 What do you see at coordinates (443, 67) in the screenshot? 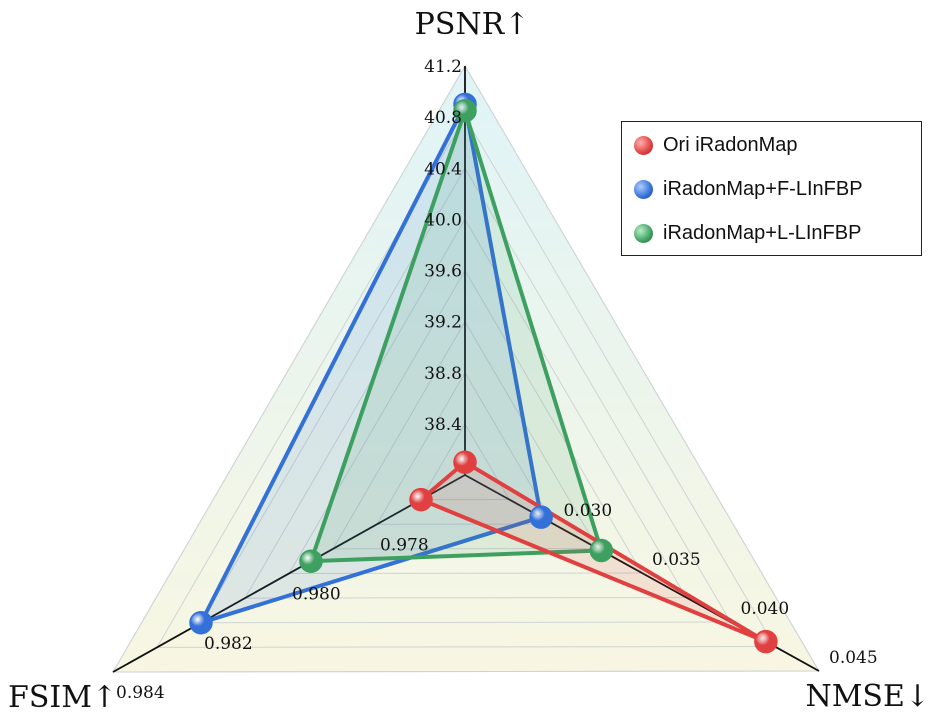
I see `tick-psnr: 41.2` at bounding box center [443, 67].